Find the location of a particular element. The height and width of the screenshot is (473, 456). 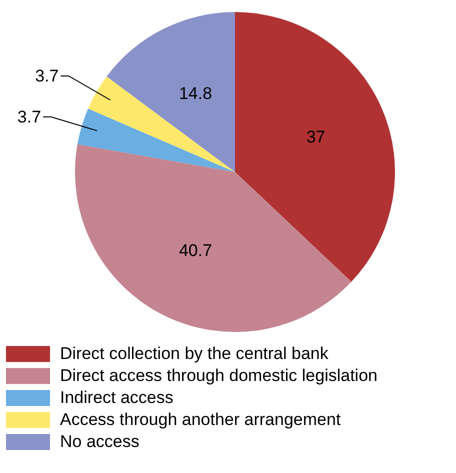

legend-label: Access through another arrangement is located at coordinates (200, 420).